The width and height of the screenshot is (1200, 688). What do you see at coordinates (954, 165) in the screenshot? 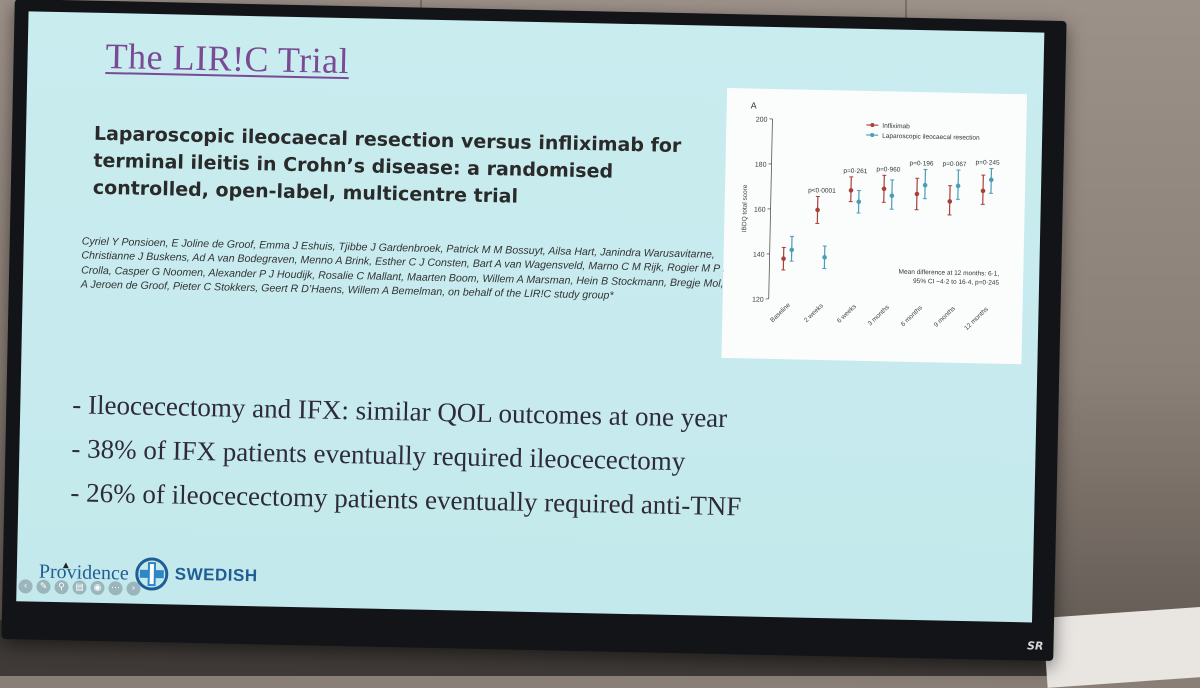
I see `p-value-label: p=0·067` at bounding box center [954, 165].